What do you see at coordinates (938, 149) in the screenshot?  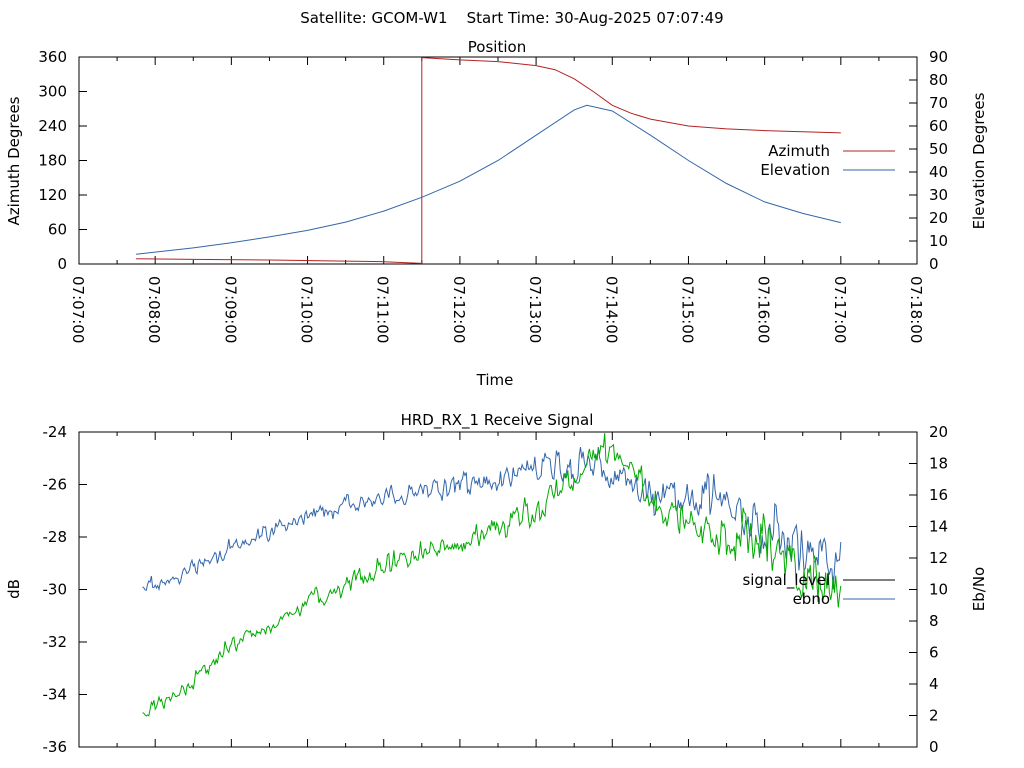 I see `position-y2-tick-label: 50` at bounding box center [938, 149].